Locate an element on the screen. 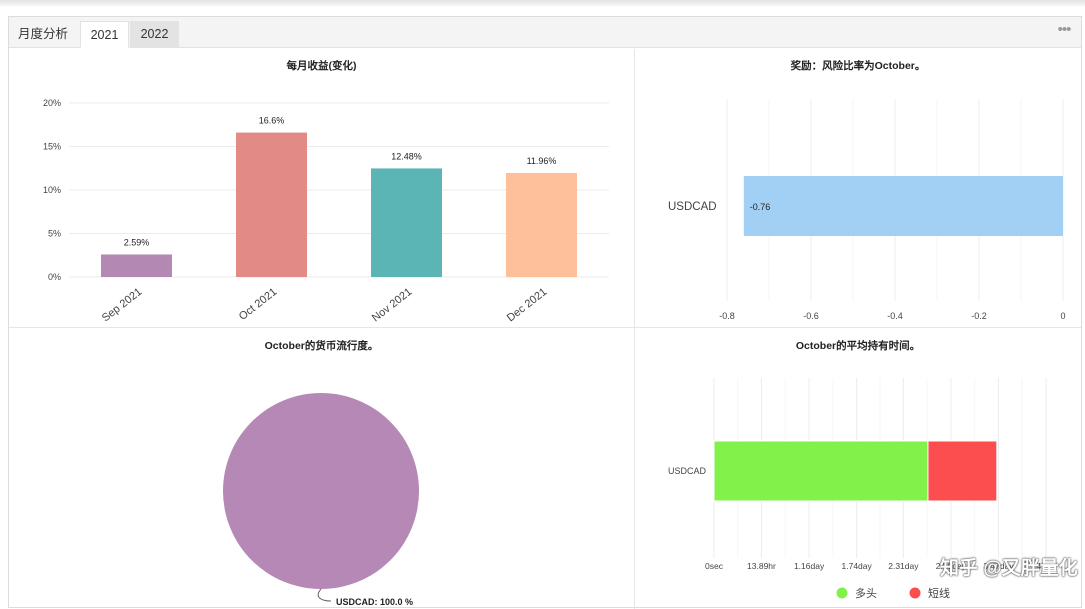  currency-popularity-chart: USDCAD: 100.0 % is located at coordinates (321, 500).